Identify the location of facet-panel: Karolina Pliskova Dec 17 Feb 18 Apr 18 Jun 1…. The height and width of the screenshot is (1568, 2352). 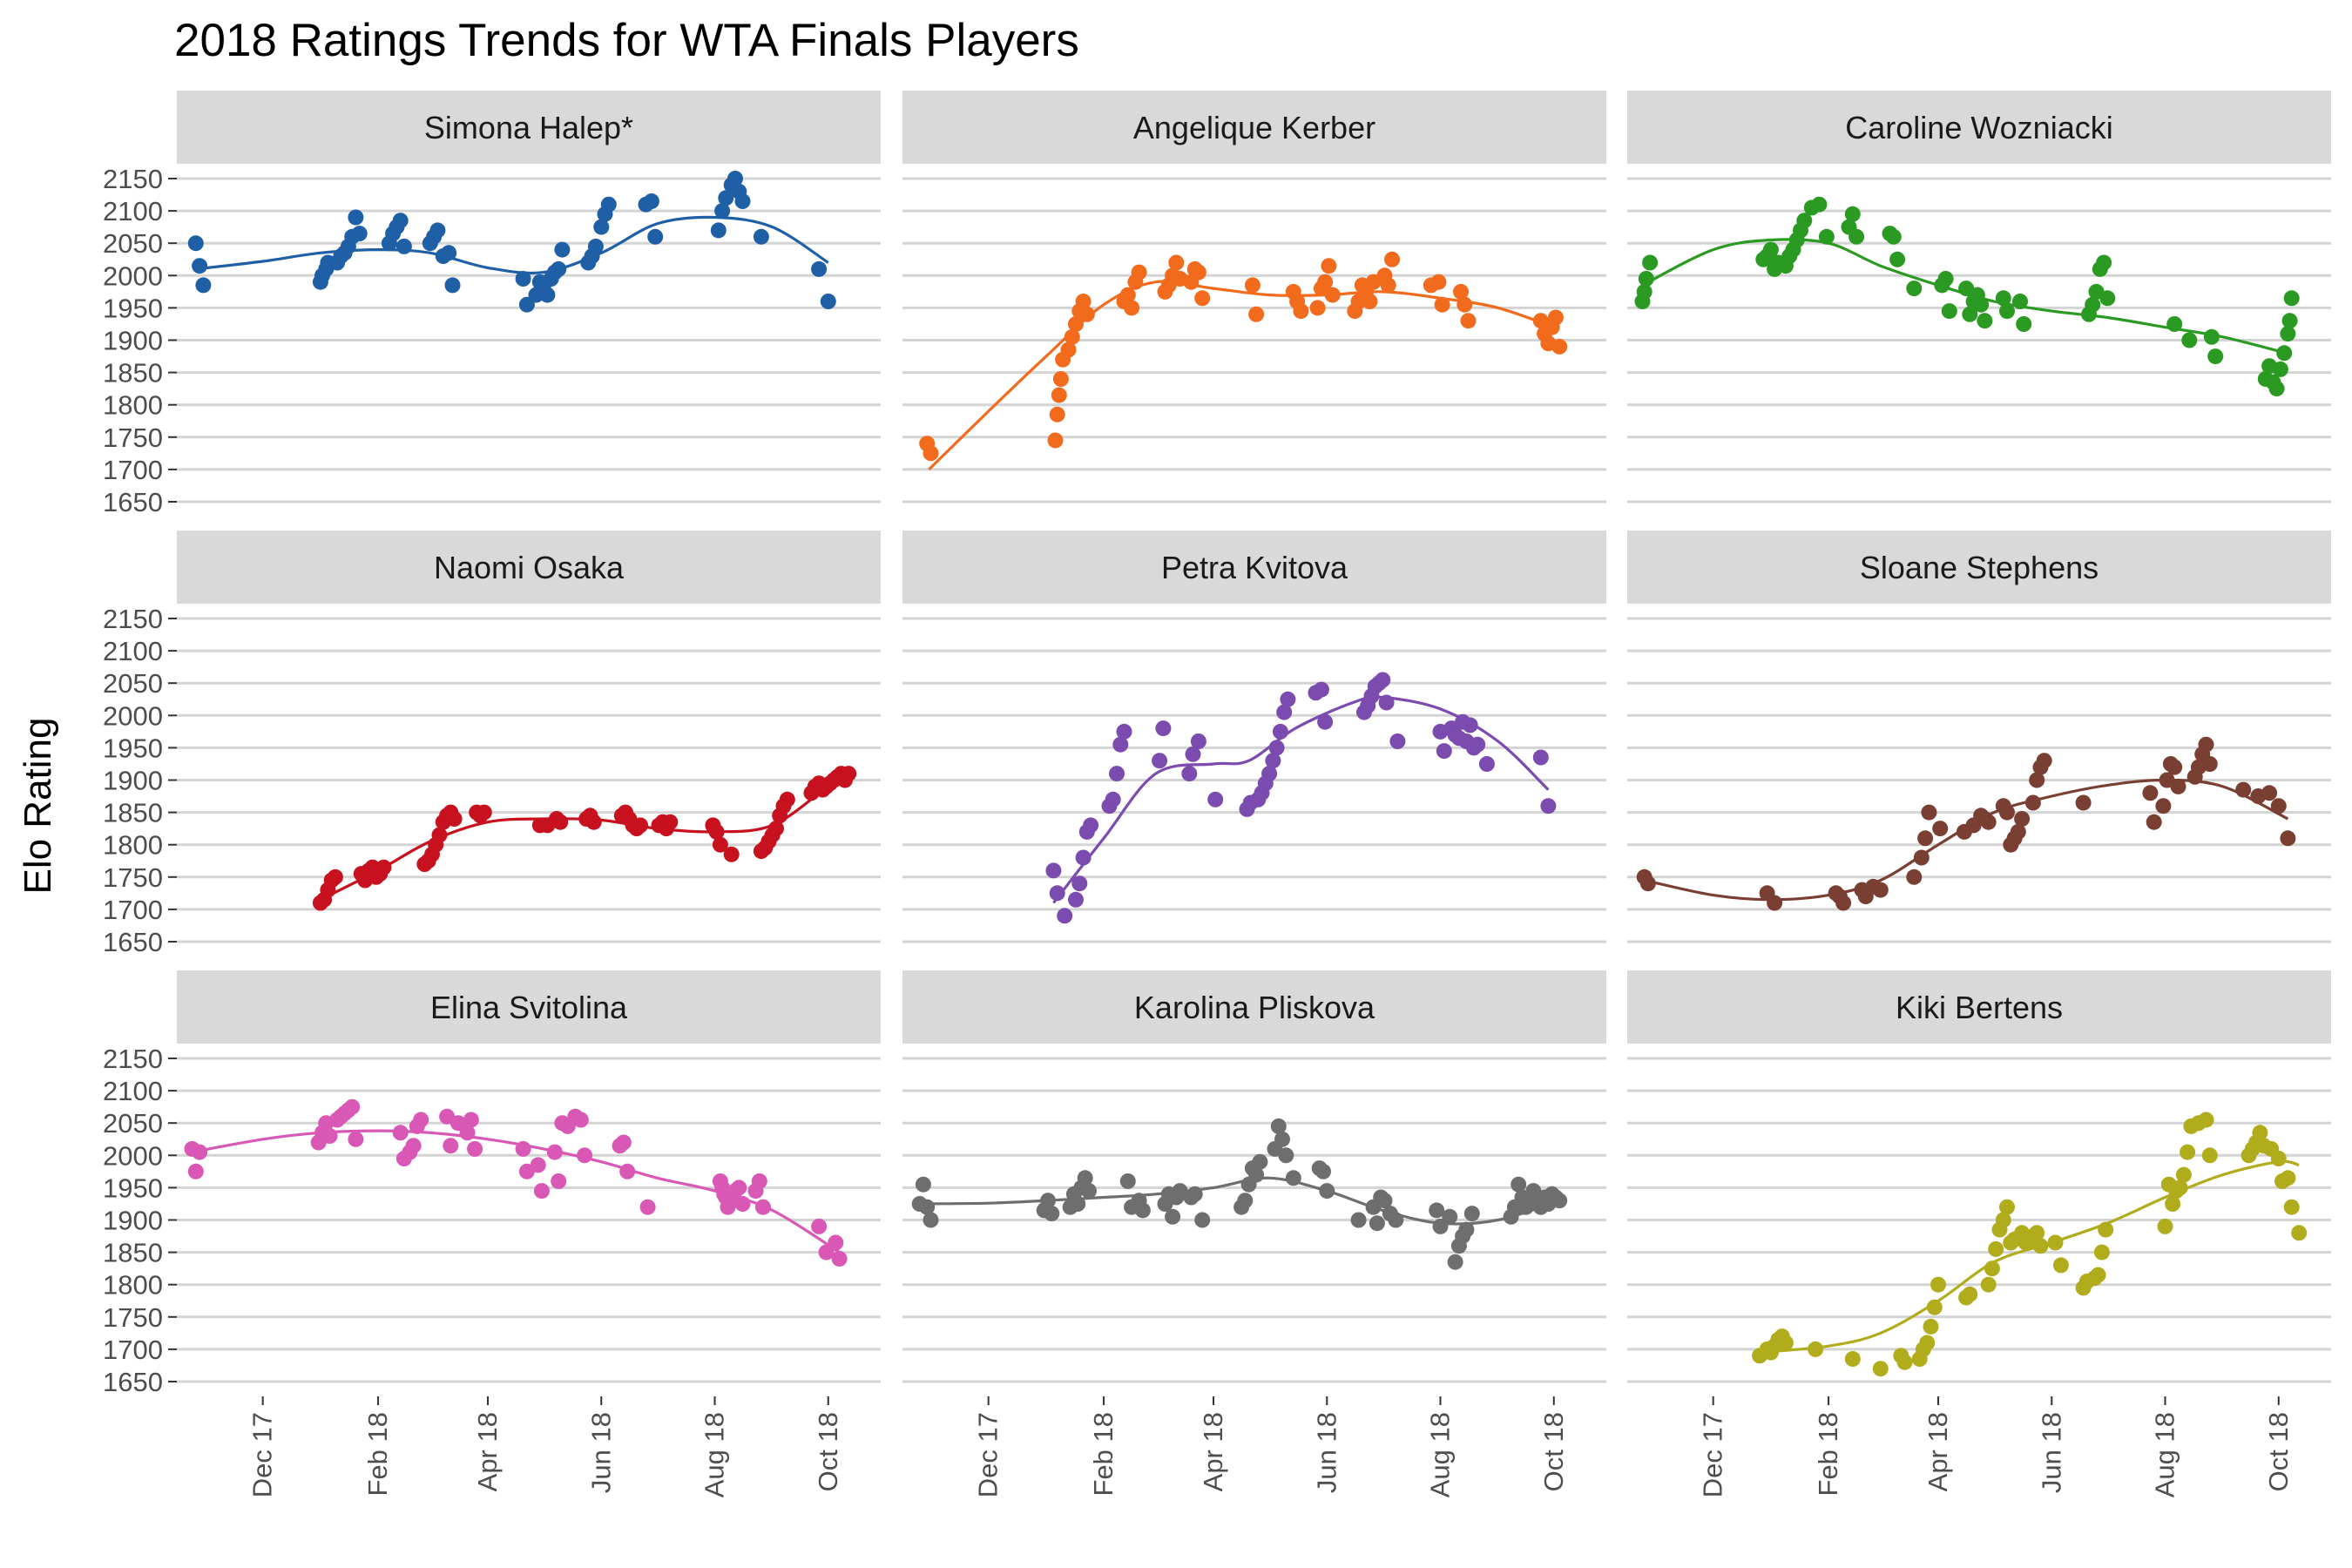
(1254, 1233).